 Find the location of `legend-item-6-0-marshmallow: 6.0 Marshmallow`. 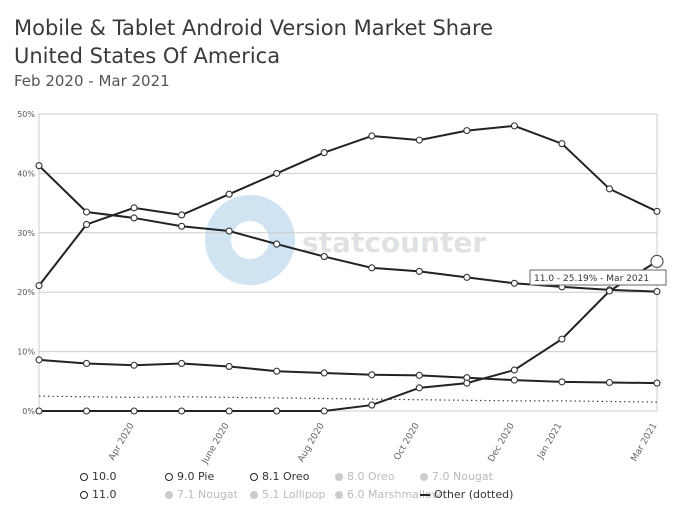

legend-item-6-0-marshmallow: 6.0 Marshmallow is located at coordinates (388, 494).